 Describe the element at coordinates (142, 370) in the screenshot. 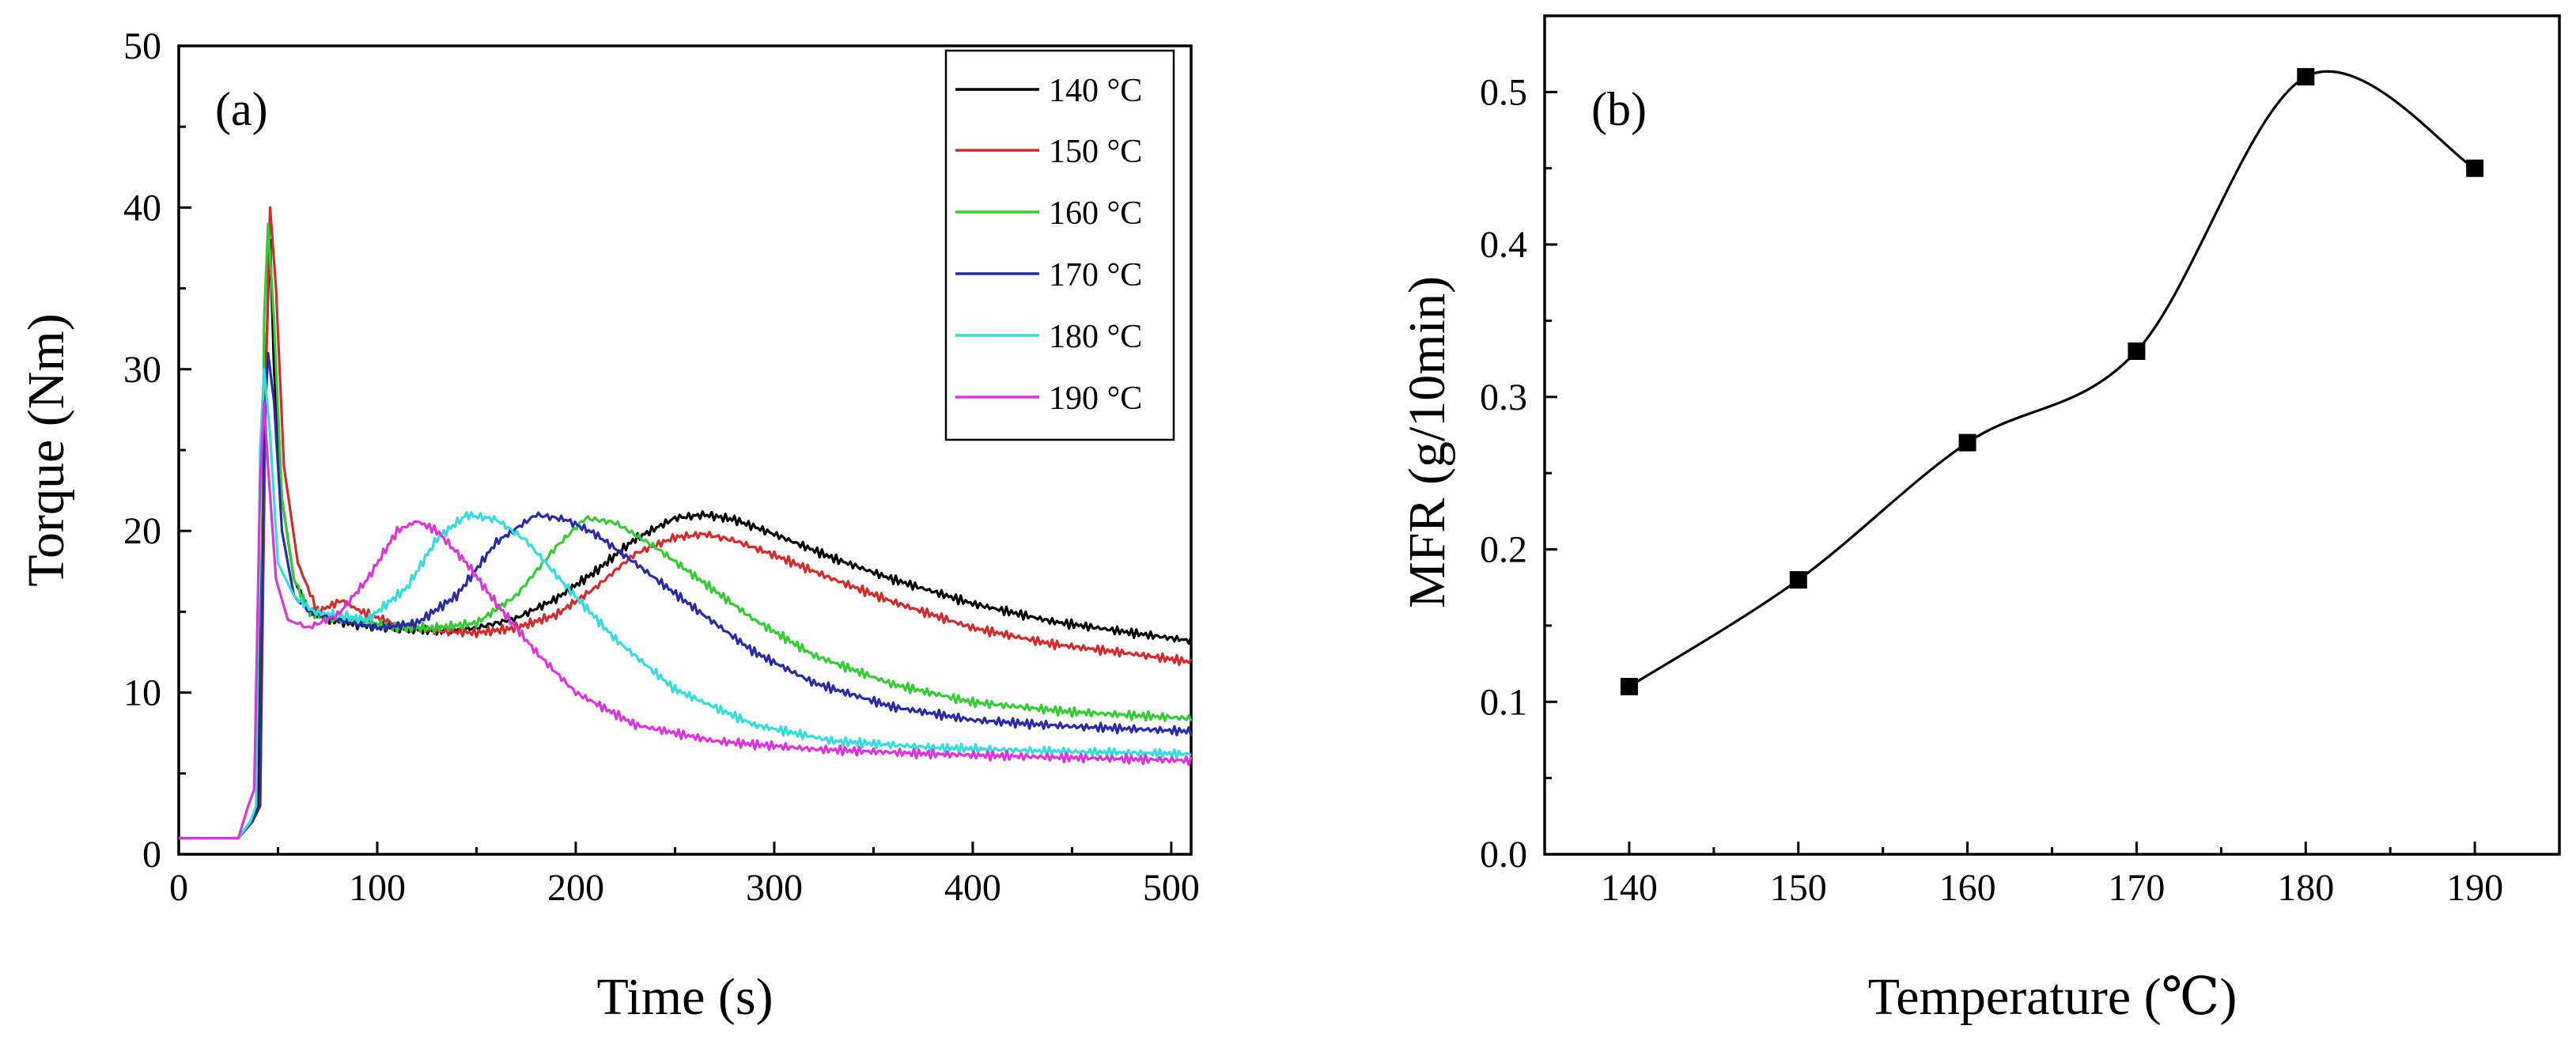

I see `y-tick-label-a: 30` at that location.